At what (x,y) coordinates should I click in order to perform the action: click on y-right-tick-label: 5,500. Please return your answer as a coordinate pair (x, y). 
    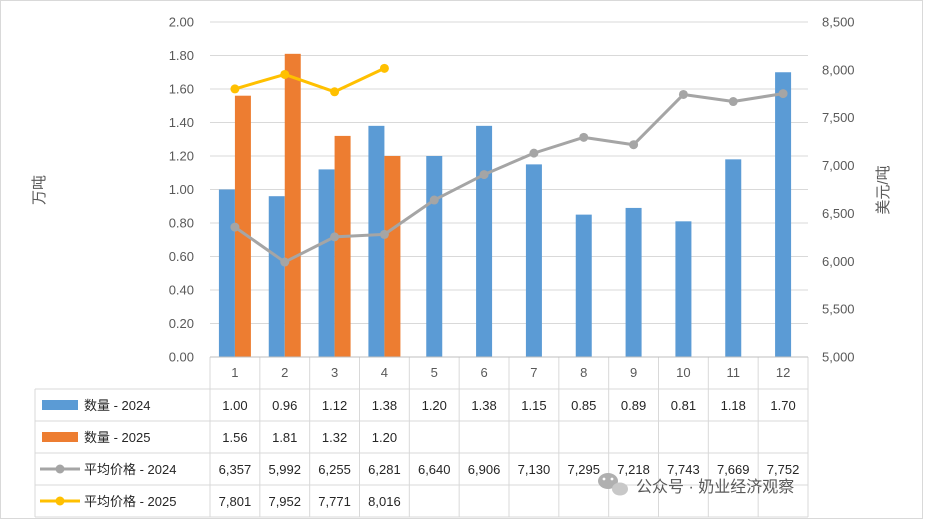
    Looking at the image, I should click on (838, 309).